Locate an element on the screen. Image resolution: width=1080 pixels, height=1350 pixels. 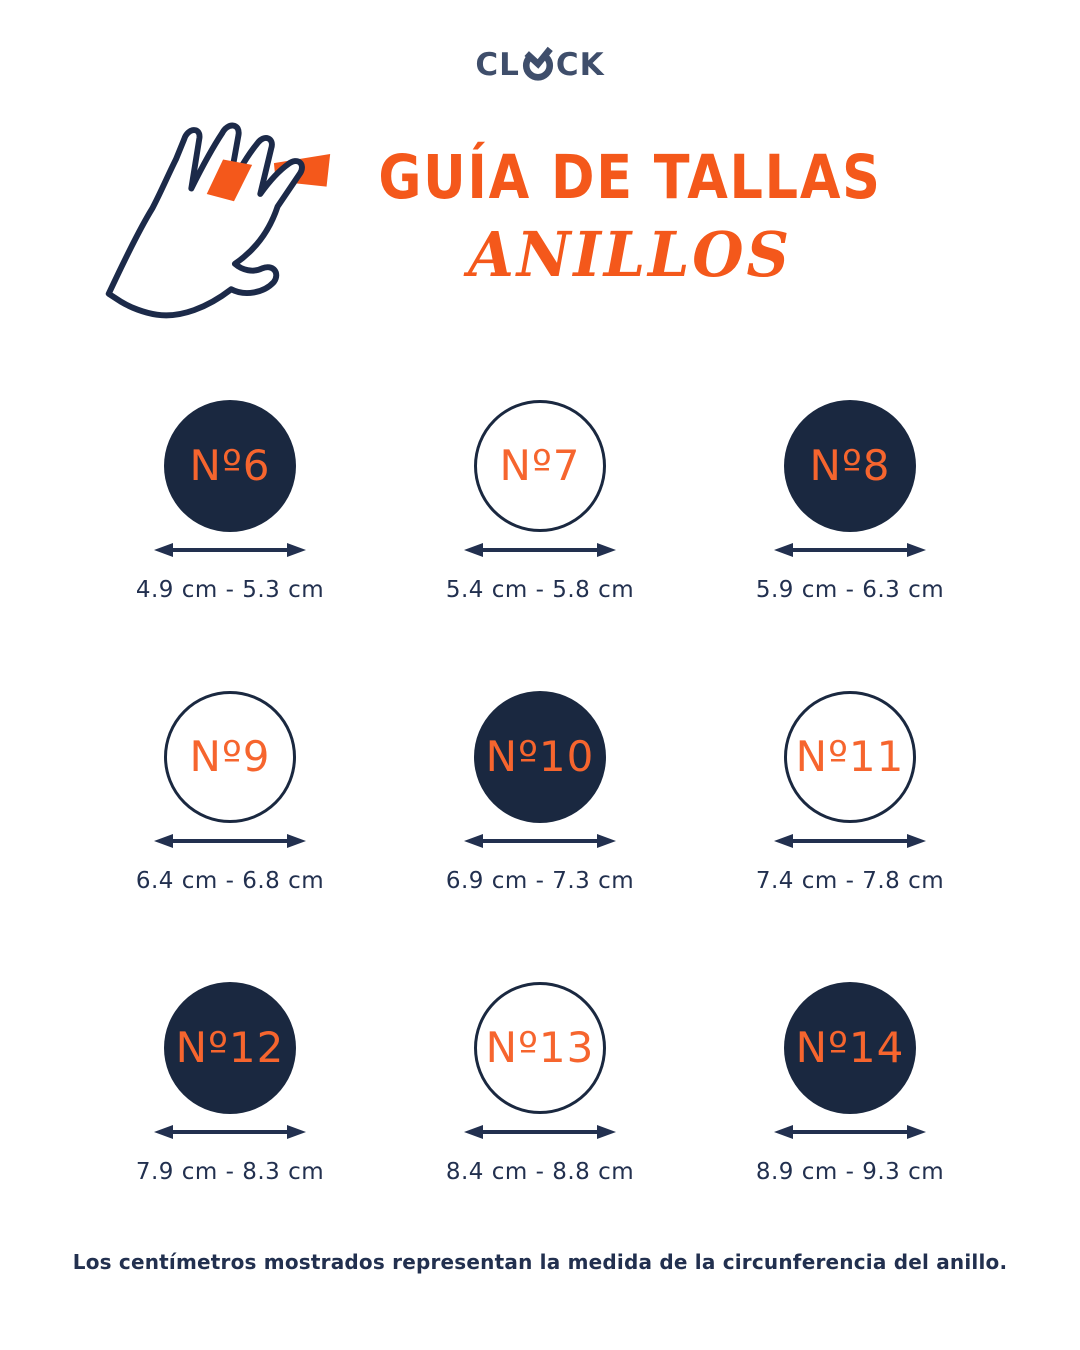
ring-size-item: Nº8 5.9 cm - 6.3 cm is located at coordinates (850, 545).